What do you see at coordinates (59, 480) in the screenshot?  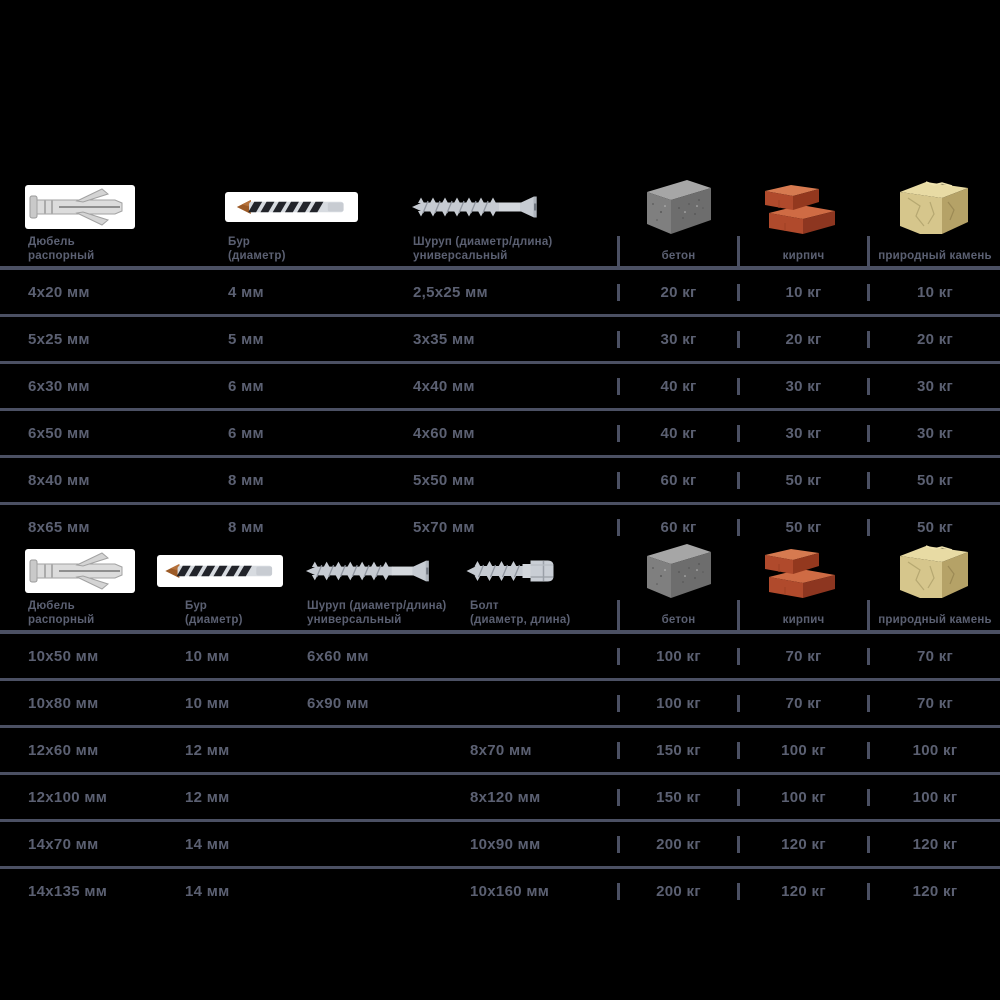 I see `dowel-size: 8x40 мм` at bounding box center [59, 480].